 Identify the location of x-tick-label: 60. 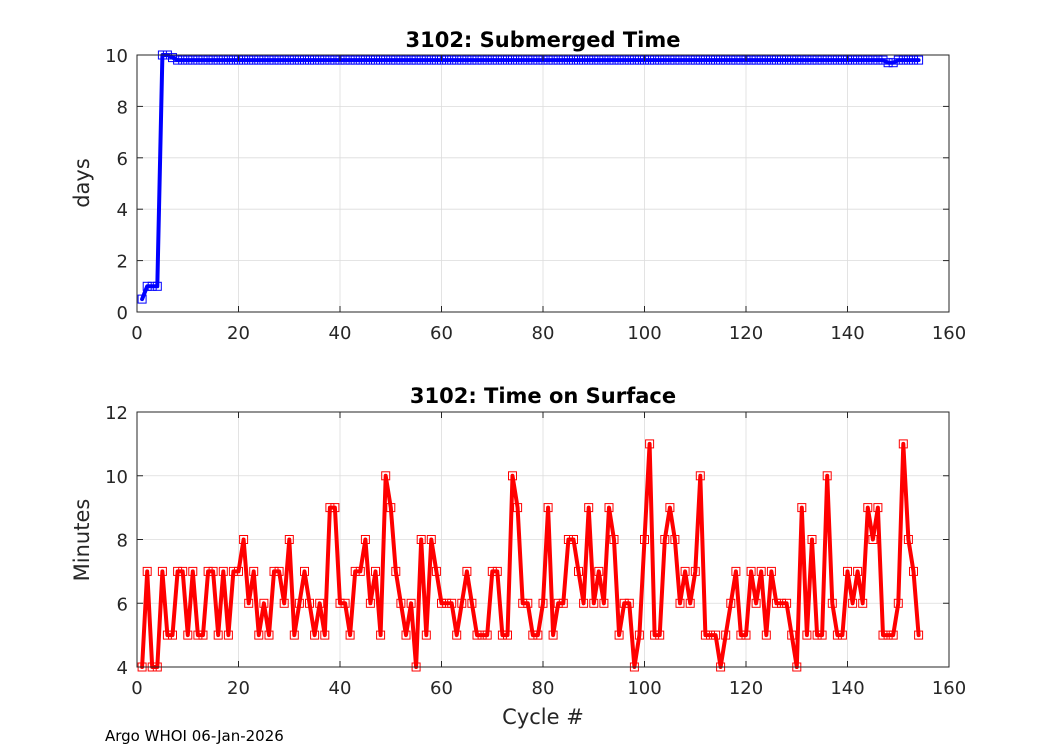
(441, 688).